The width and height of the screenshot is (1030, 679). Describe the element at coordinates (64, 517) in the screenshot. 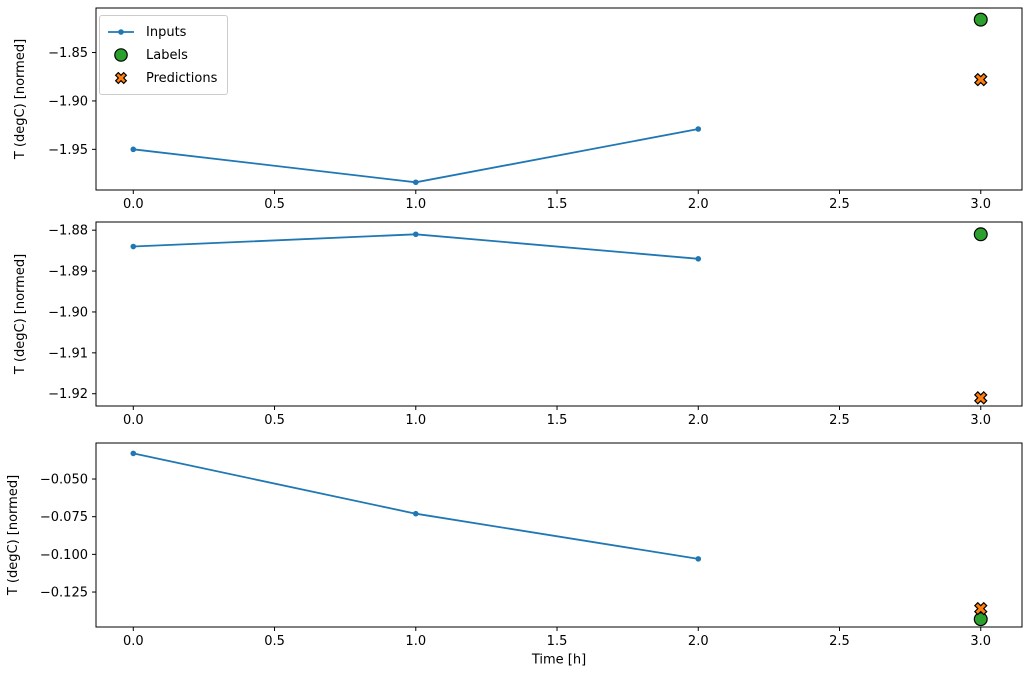

I see `y-tick-label: −0.075` at that location.